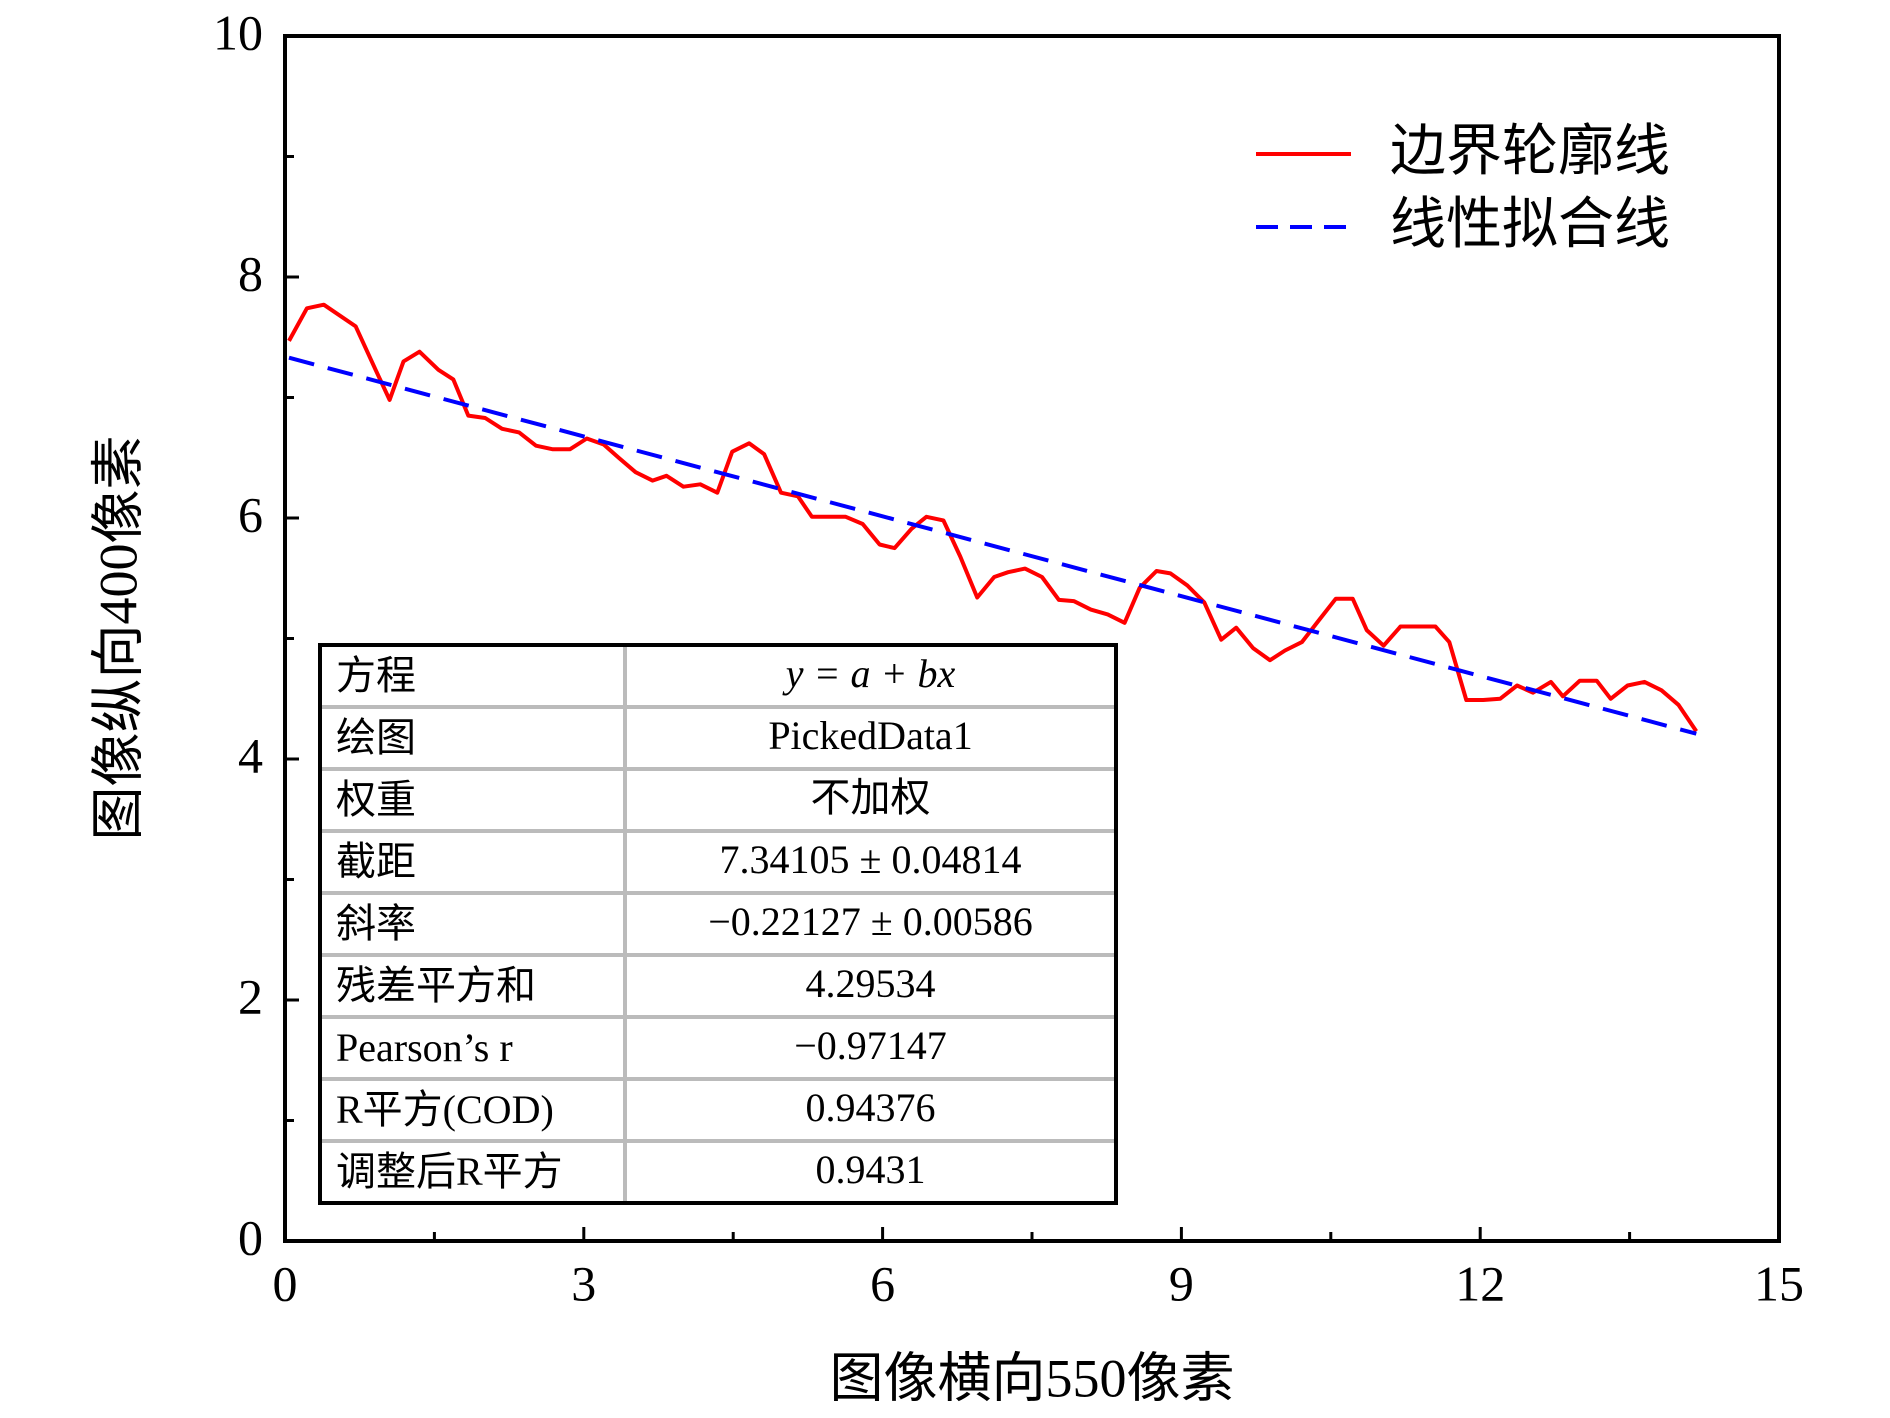 Image resolution: width=1890 pixels, height=1418 pixels. I want to click on x-tick-label: 0, so click(285, 1283).